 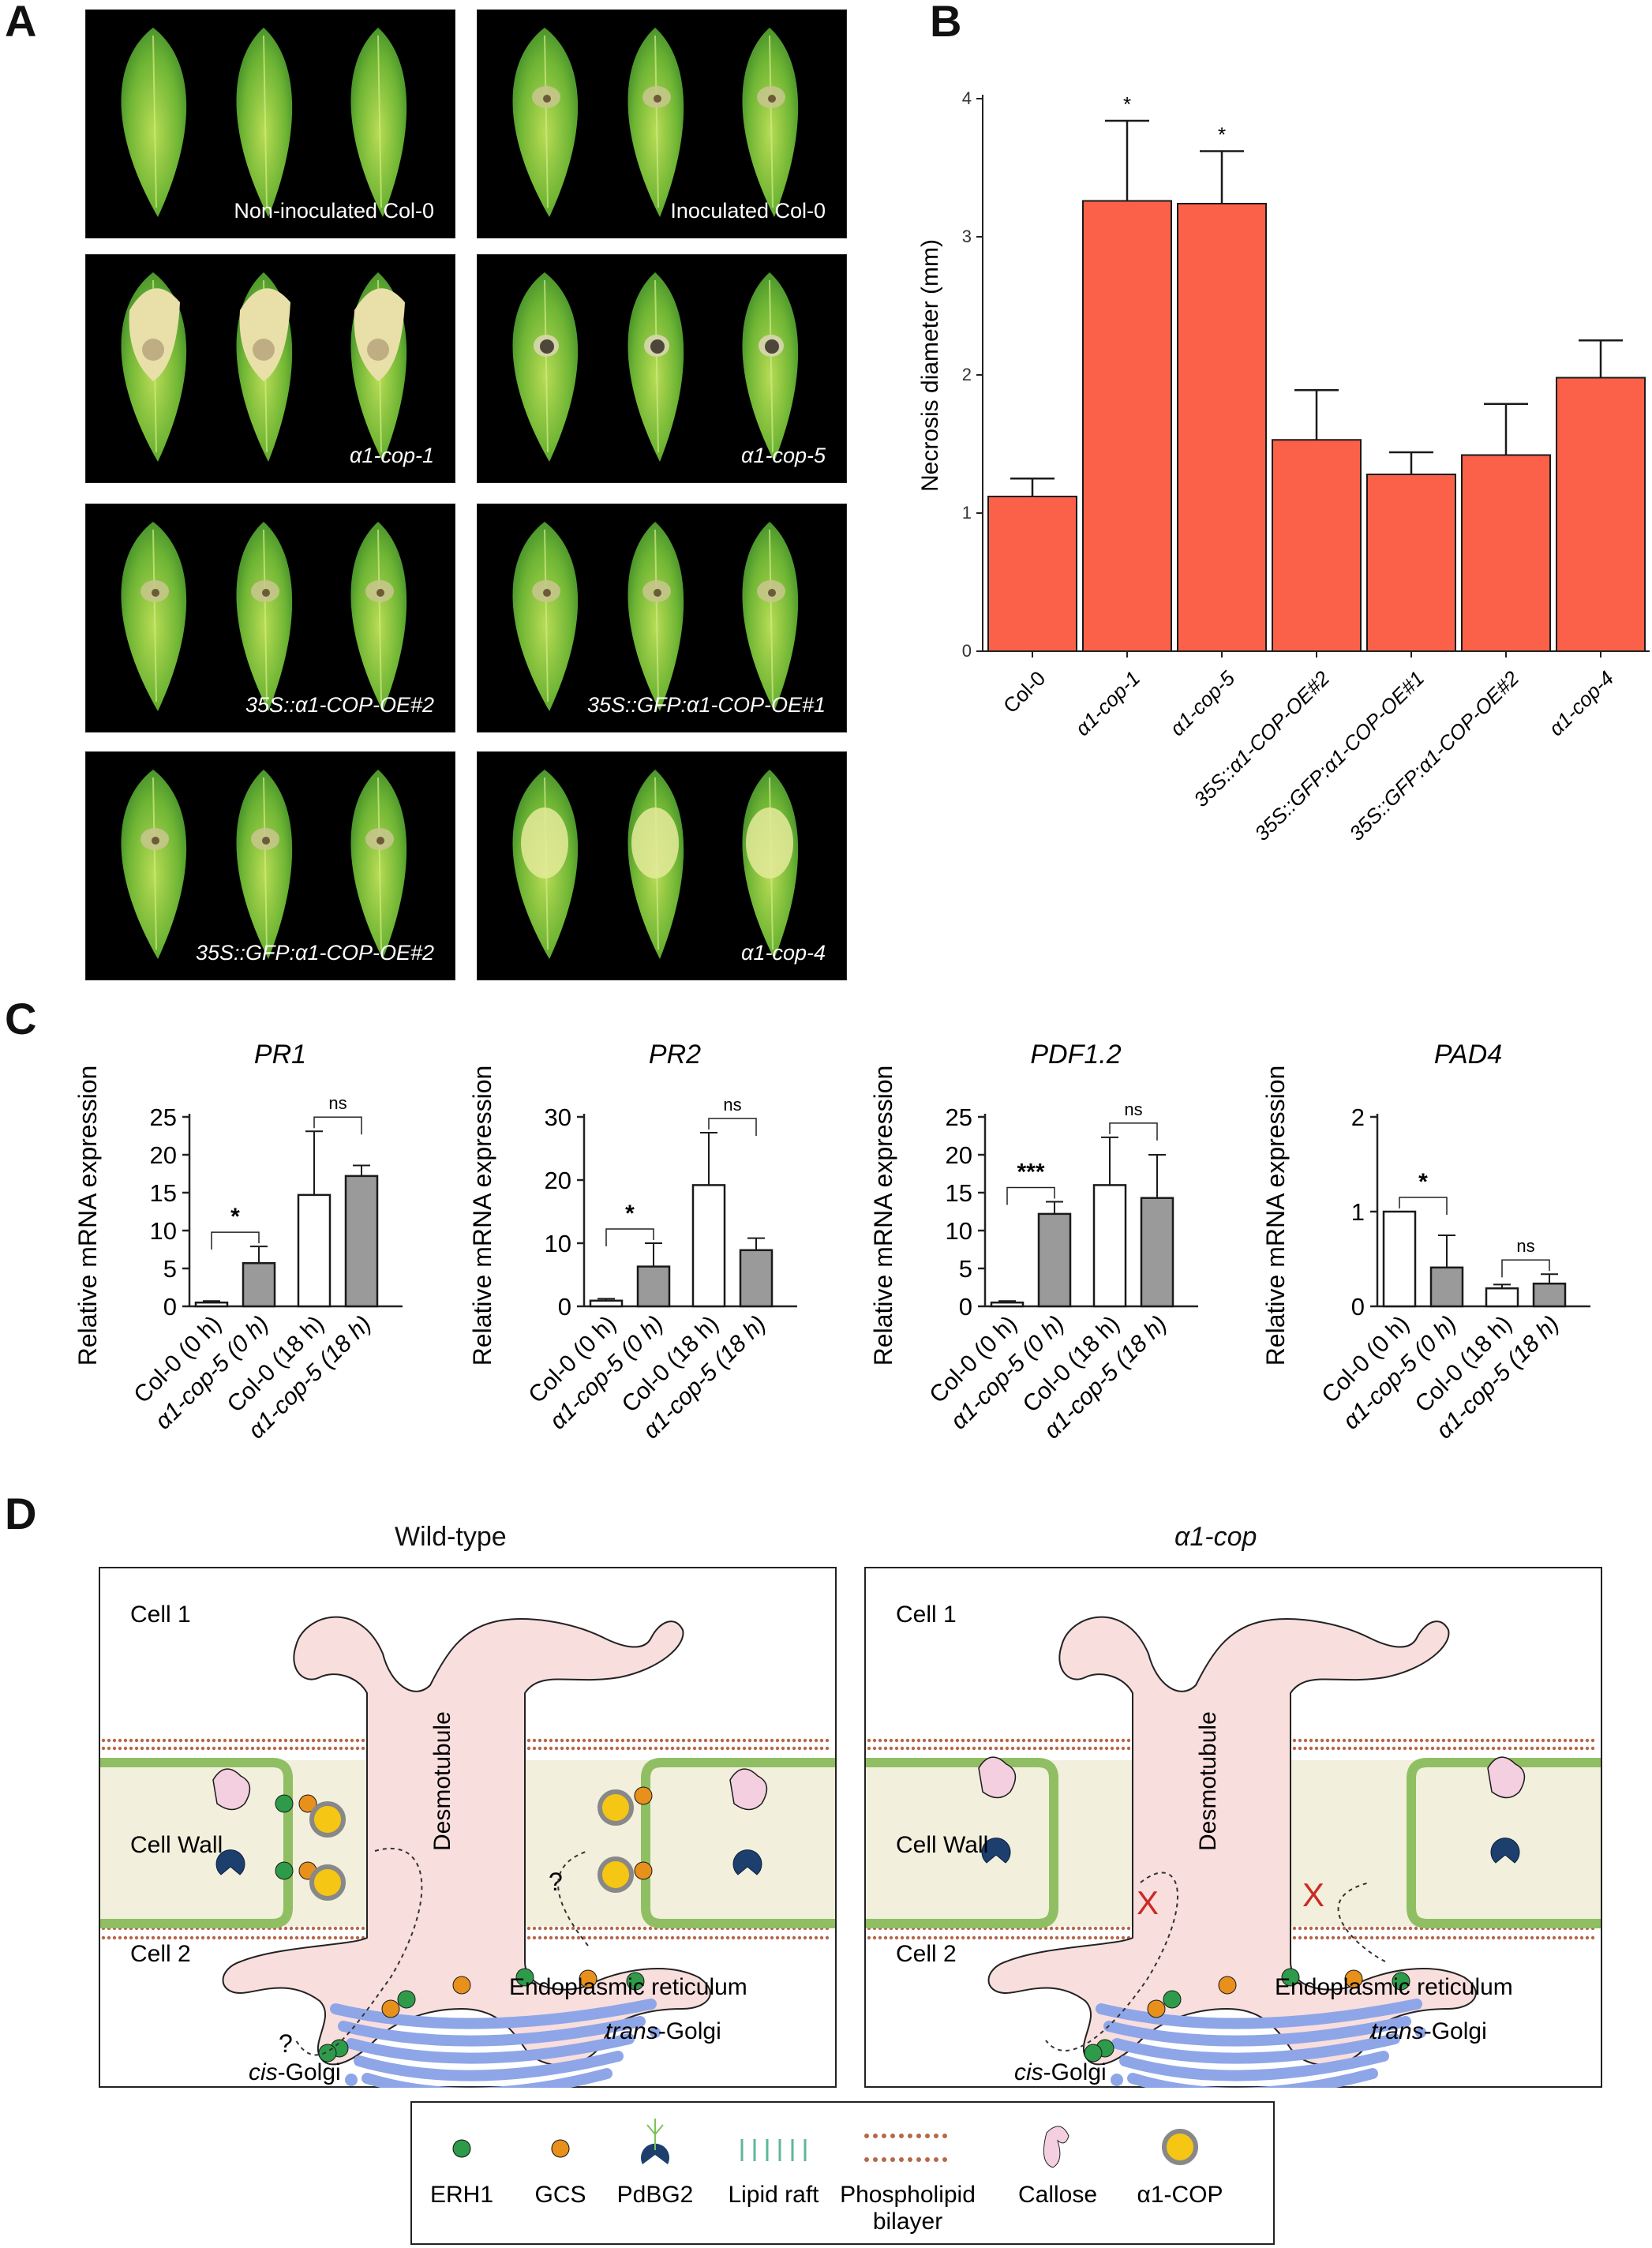 I want to click on plasma-membrane-right, so click(x=738, y=1843).